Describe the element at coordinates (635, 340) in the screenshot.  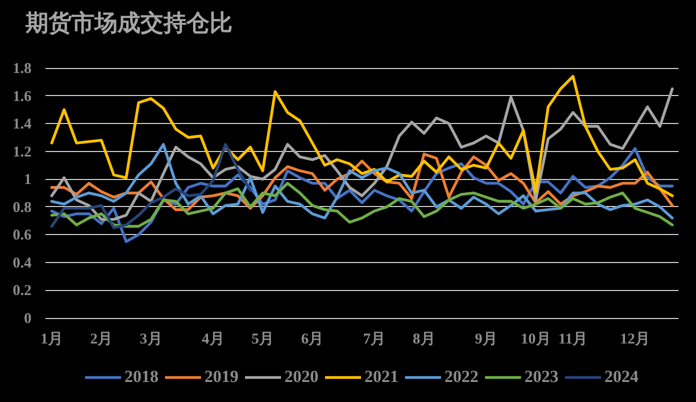
I see `x-tick-label: 12月` at that location.